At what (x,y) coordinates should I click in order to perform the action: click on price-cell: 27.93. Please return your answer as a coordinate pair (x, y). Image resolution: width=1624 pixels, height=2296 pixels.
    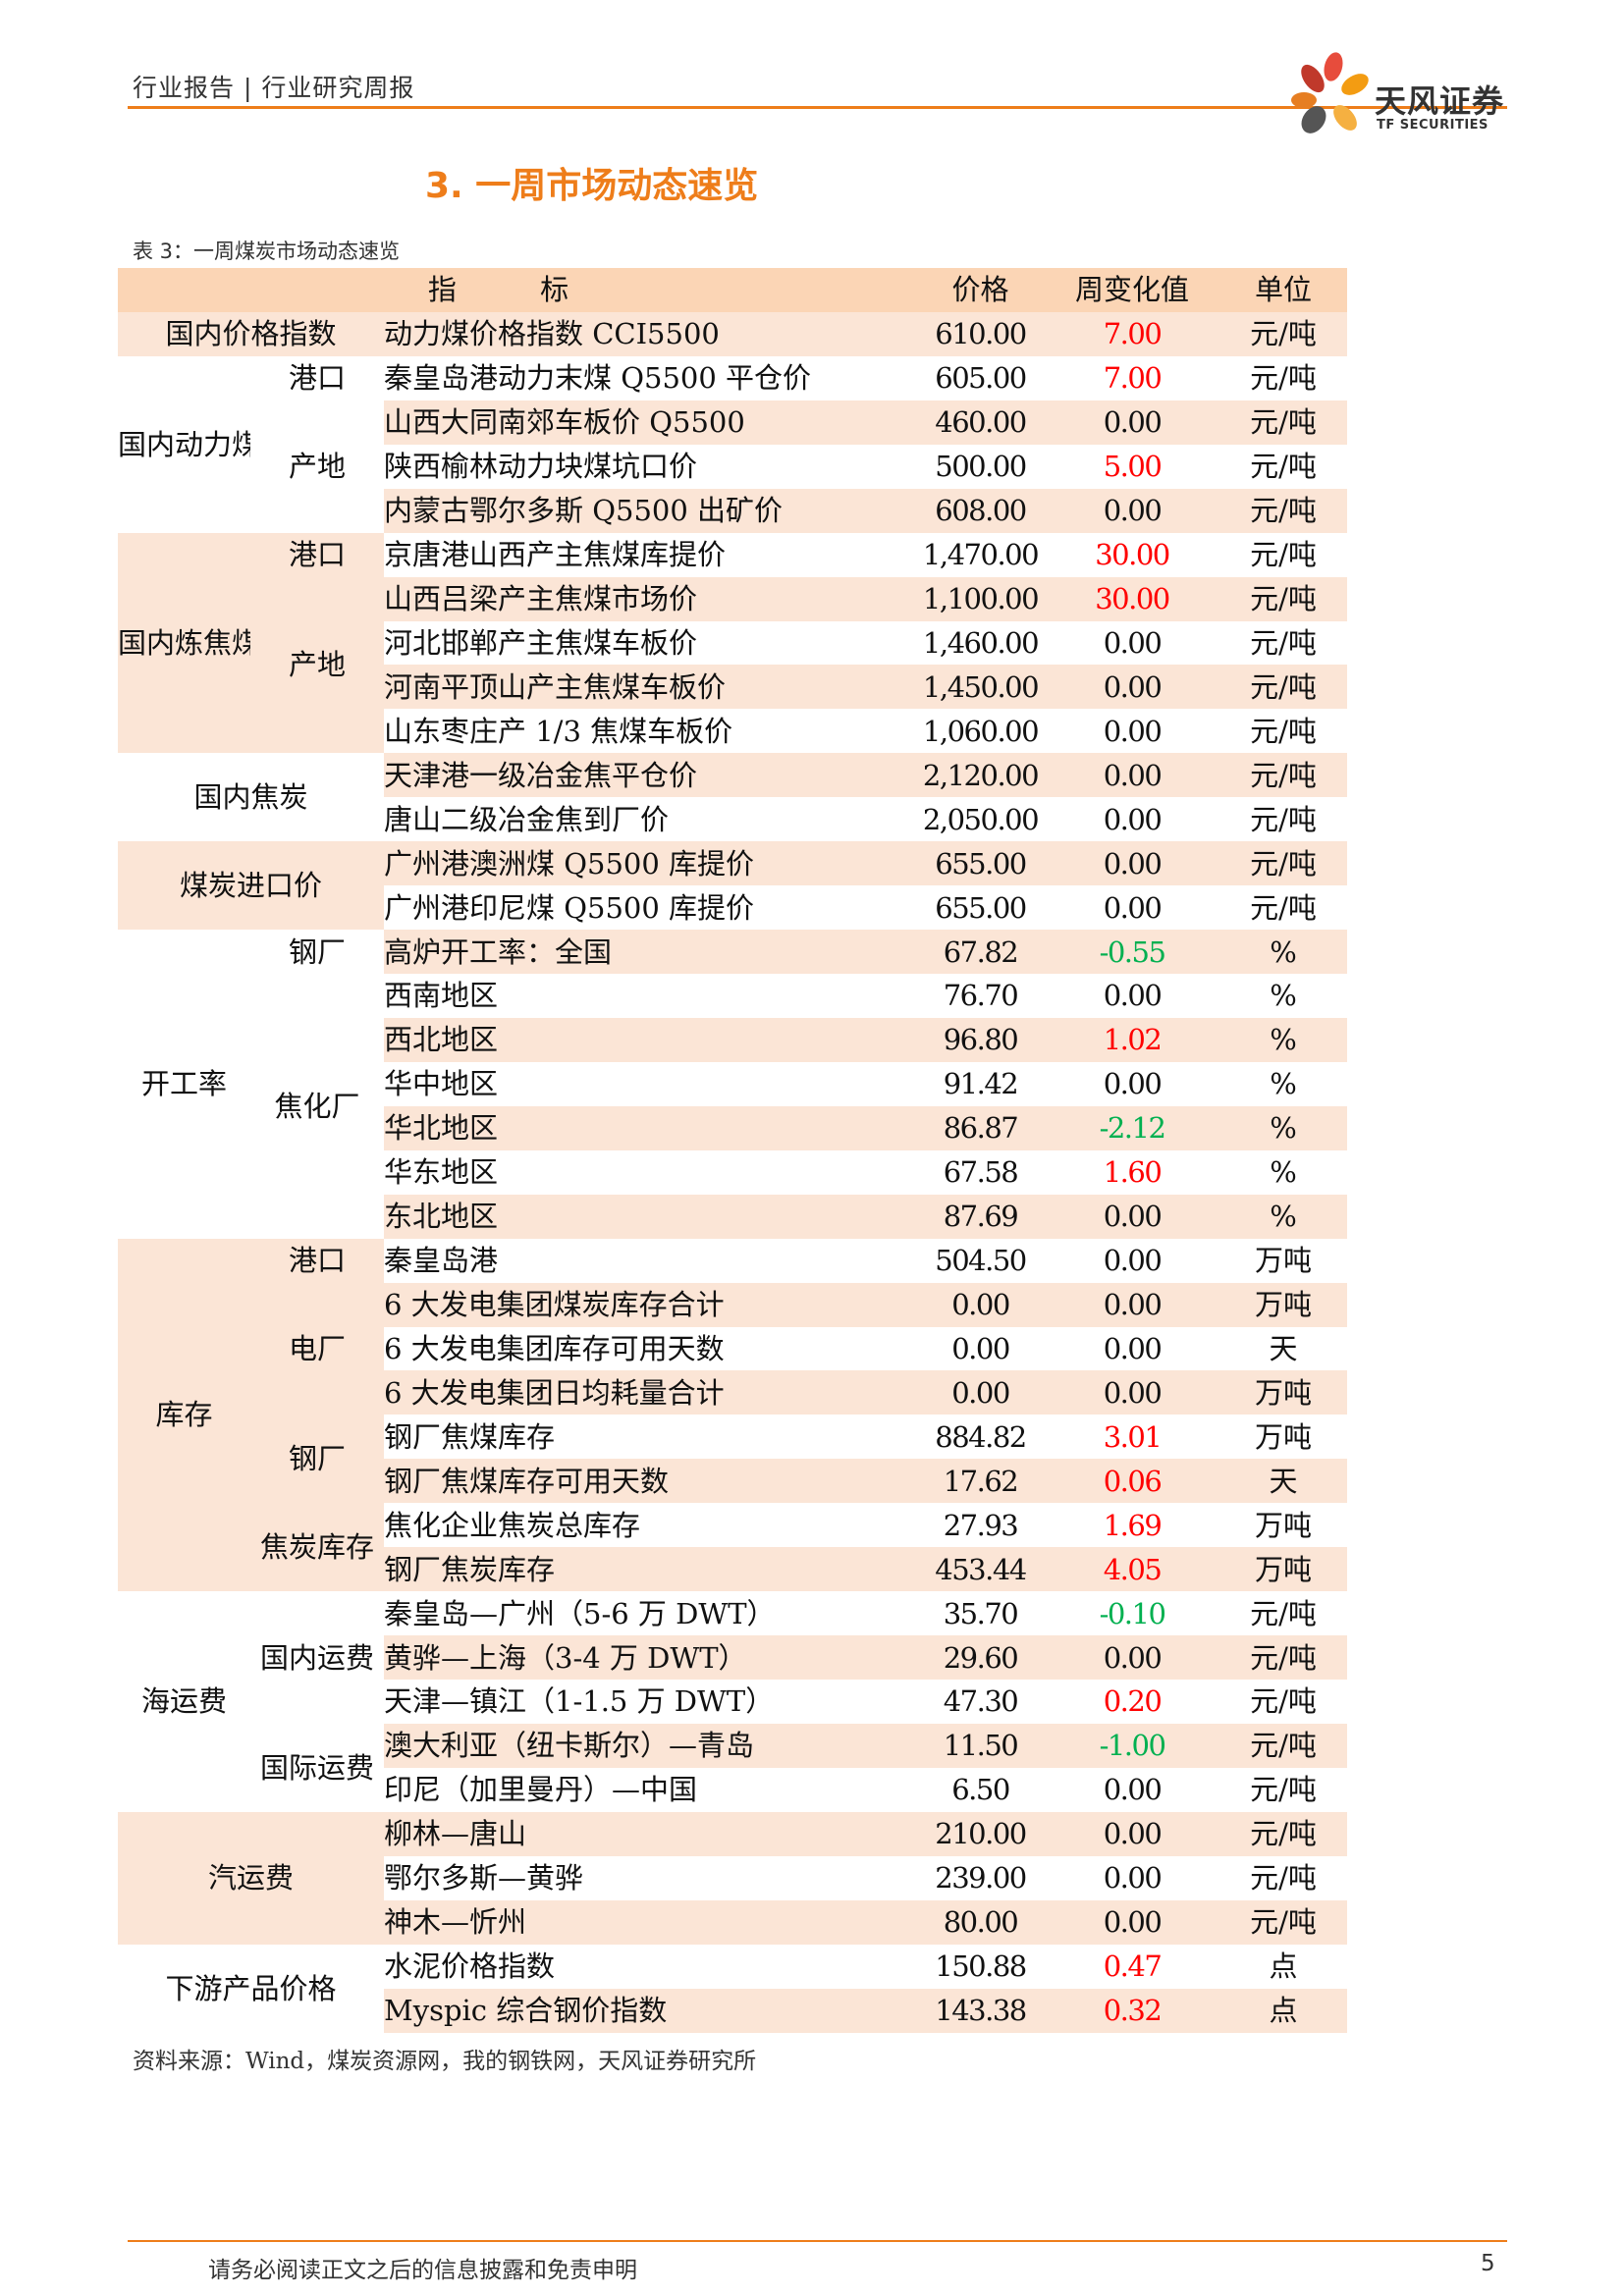
    Looking at the image, I should click on (981, 1525).